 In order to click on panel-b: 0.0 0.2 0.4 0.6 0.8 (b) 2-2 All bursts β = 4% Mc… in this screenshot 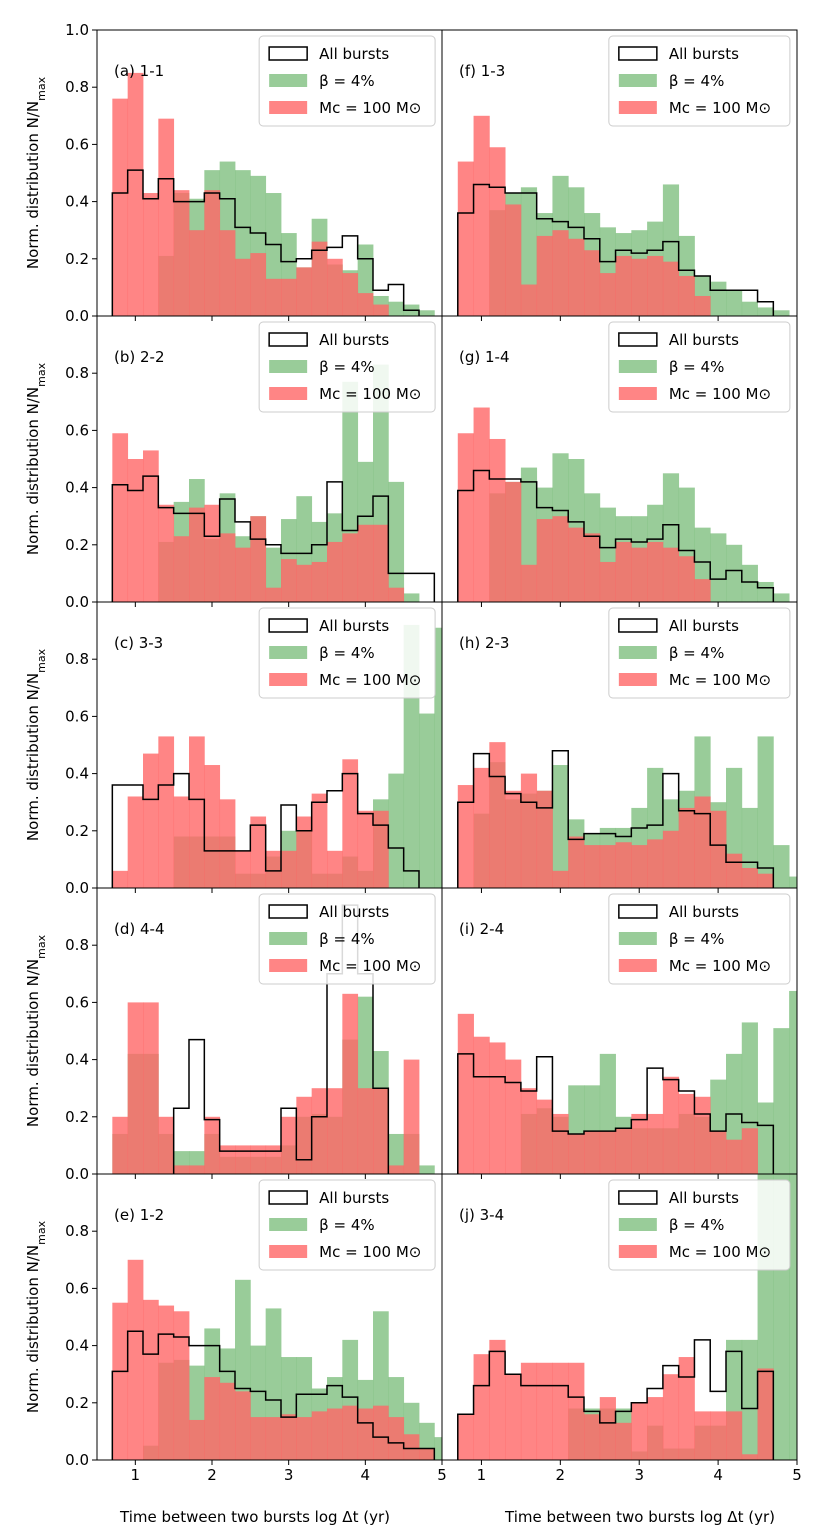, I will do `click(254, 463)`.